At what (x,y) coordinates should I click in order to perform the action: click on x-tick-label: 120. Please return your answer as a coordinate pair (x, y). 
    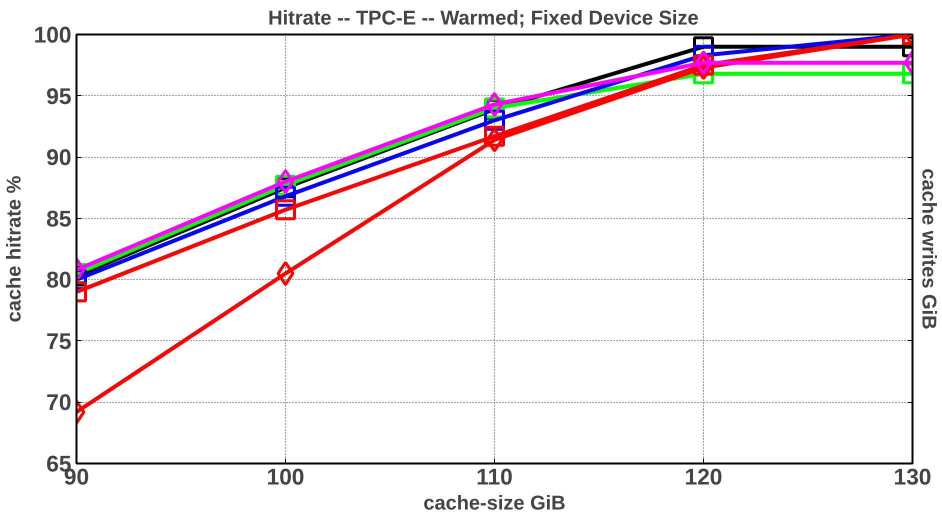
    Looking at the image, I should click on (703, 477).